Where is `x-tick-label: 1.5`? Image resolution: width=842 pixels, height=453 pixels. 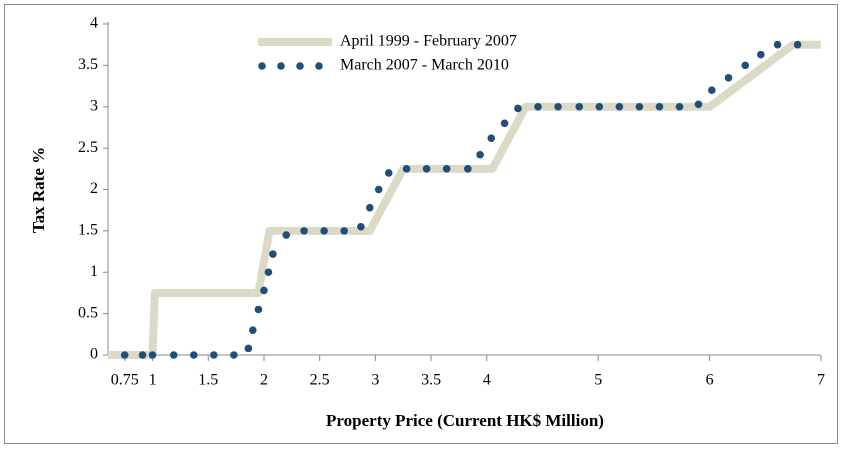
x-tick-label: 1.5 is located at coordinates (208, 380).